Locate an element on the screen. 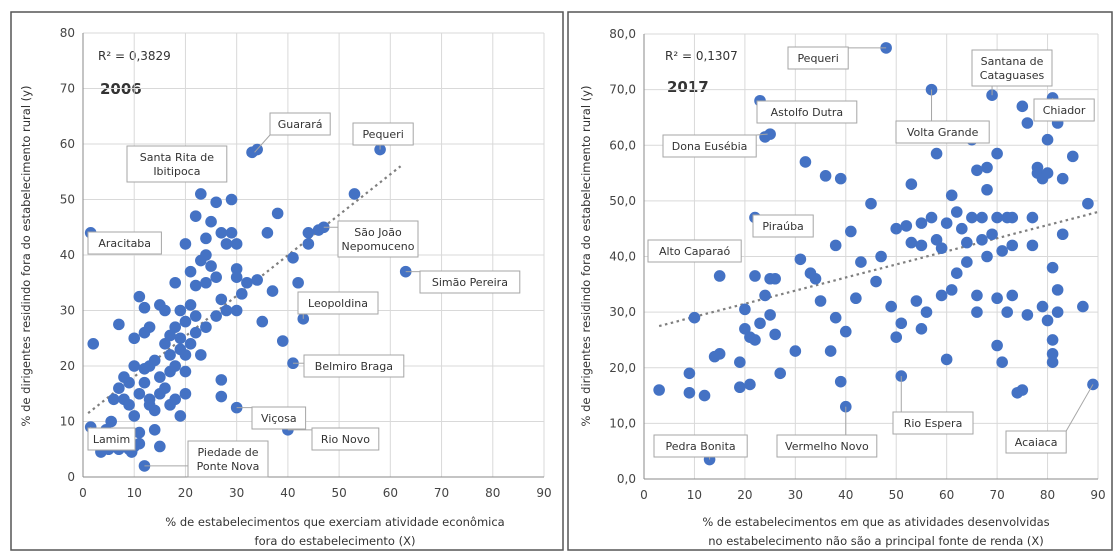  callout-label: Belmiro Braga is located at coordinates (354, 366).